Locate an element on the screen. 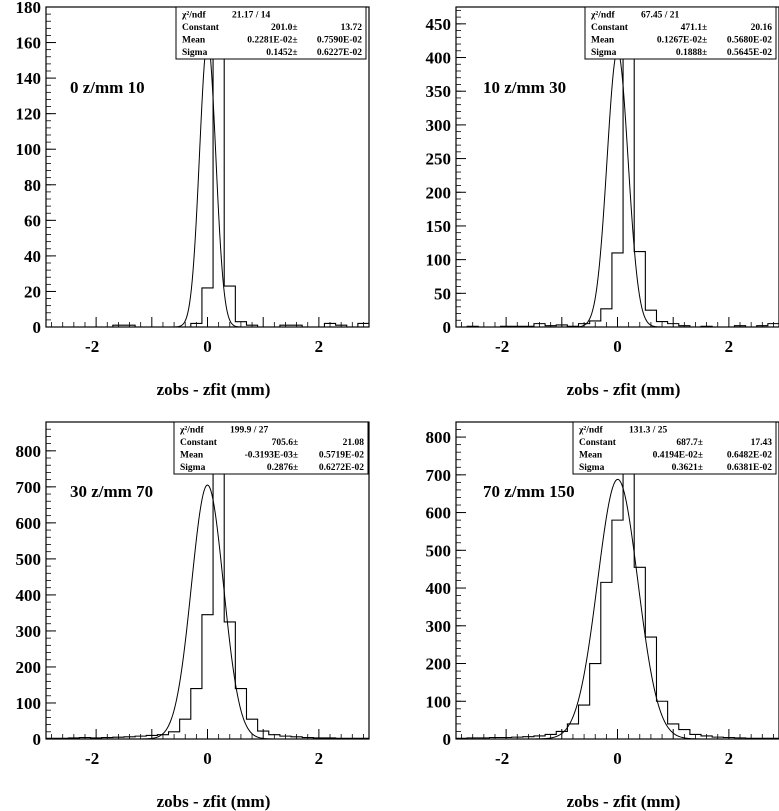 The height and width of the screenshot is (811, 779). range-annotation: 10 z/mm 30 is located at coordinates (524, 87).